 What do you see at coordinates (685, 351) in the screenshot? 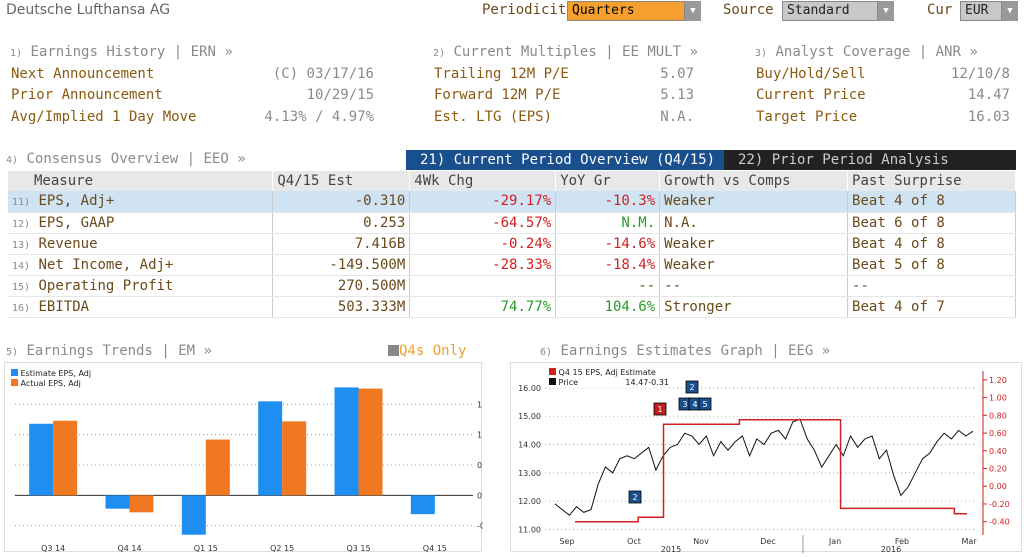
I see `graph-section-title: 6) Earnings Estimates Graph | EEG »` at bounding box center [685, 351].